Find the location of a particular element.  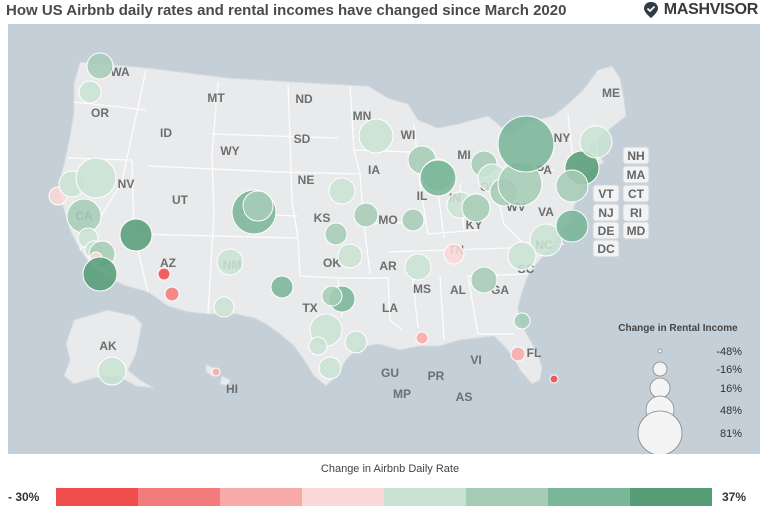

marker-bay-area is located at coordinates (84, 216).